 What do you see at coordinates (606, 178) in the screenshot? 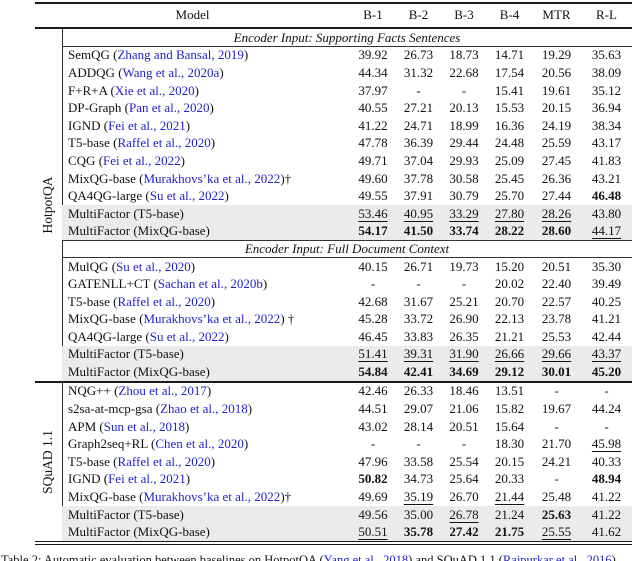
I see `value-cell: 43.21` at bounding box center [606, 178].